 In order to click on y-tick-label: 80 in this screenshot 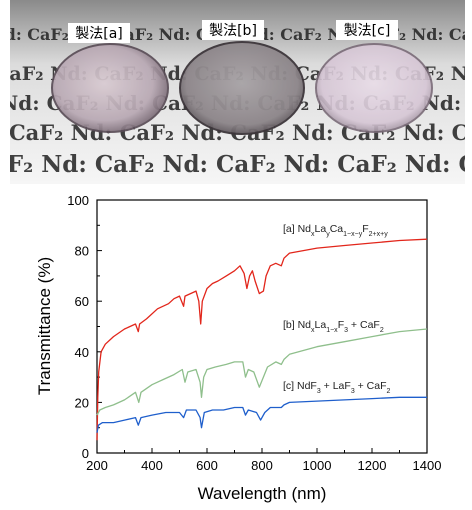, I will do `click(82, 251)`.